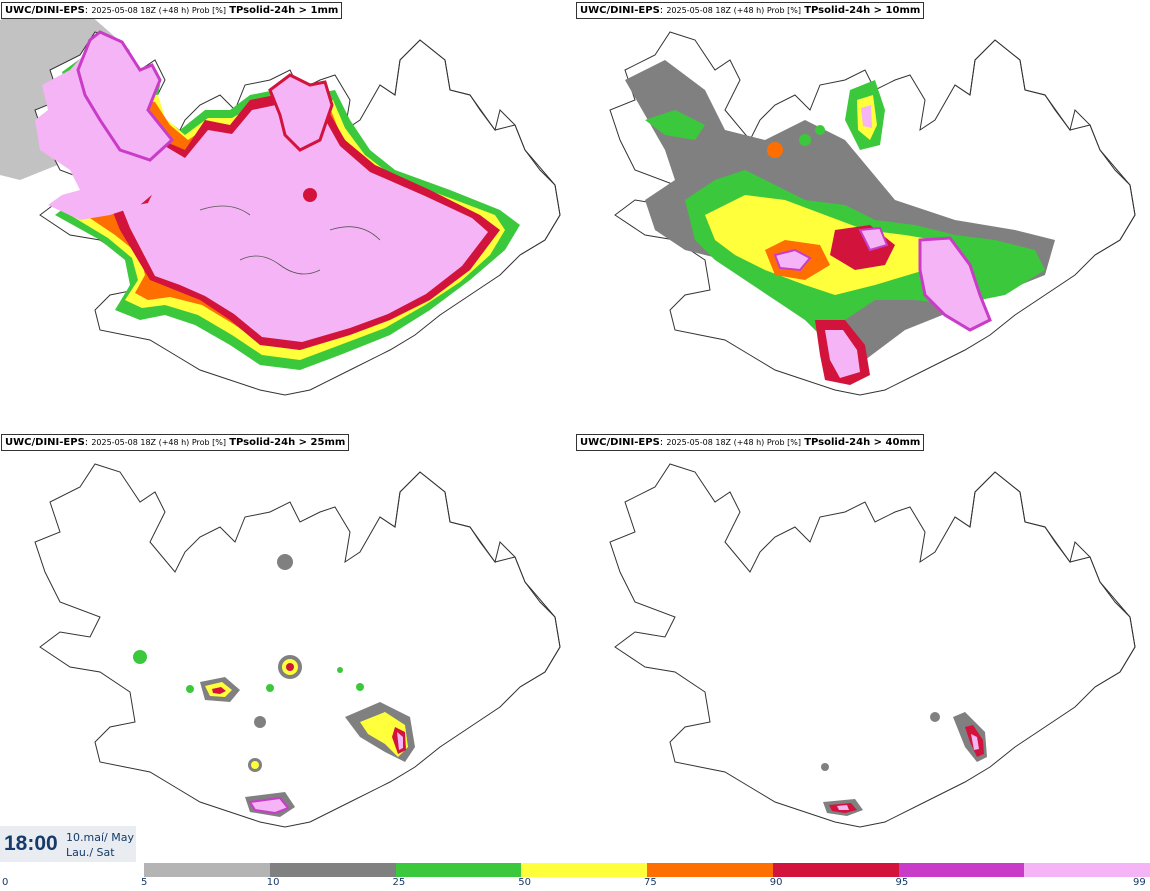 The height and width of the screenshot is (891, 1150). I want to click on valid-time: 18:00, so click(31, 843).